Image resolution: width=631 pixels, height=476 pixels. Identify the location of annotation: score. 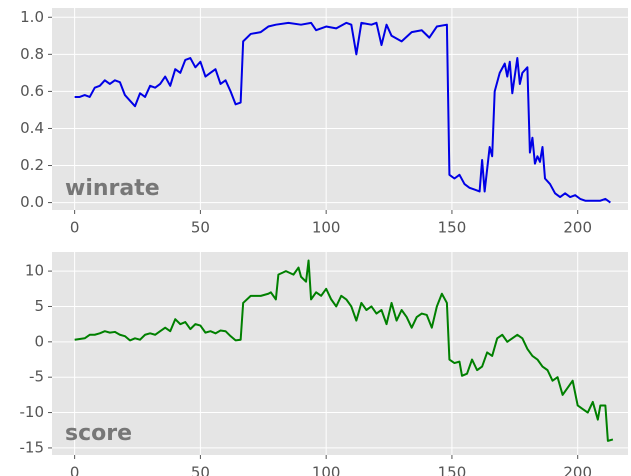
(98, 433).